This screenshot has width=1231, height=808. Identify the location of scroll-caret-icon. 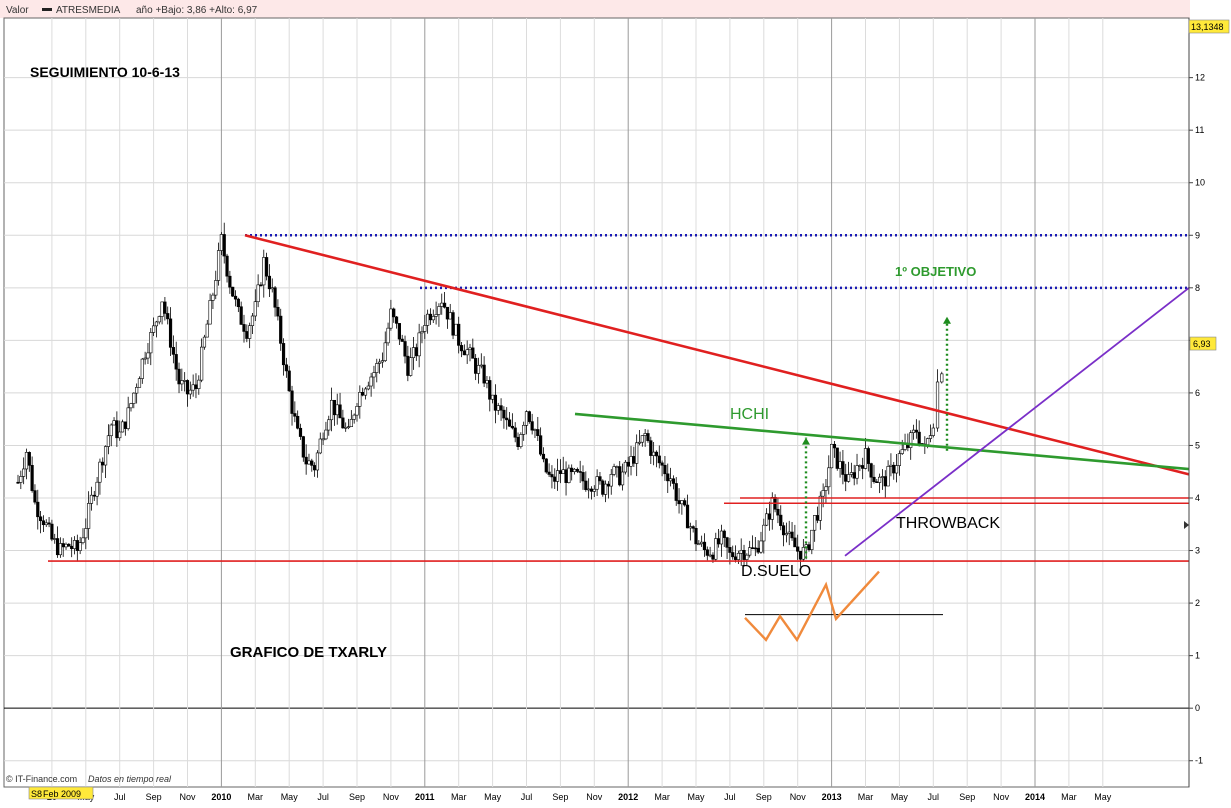
(1186, 525).